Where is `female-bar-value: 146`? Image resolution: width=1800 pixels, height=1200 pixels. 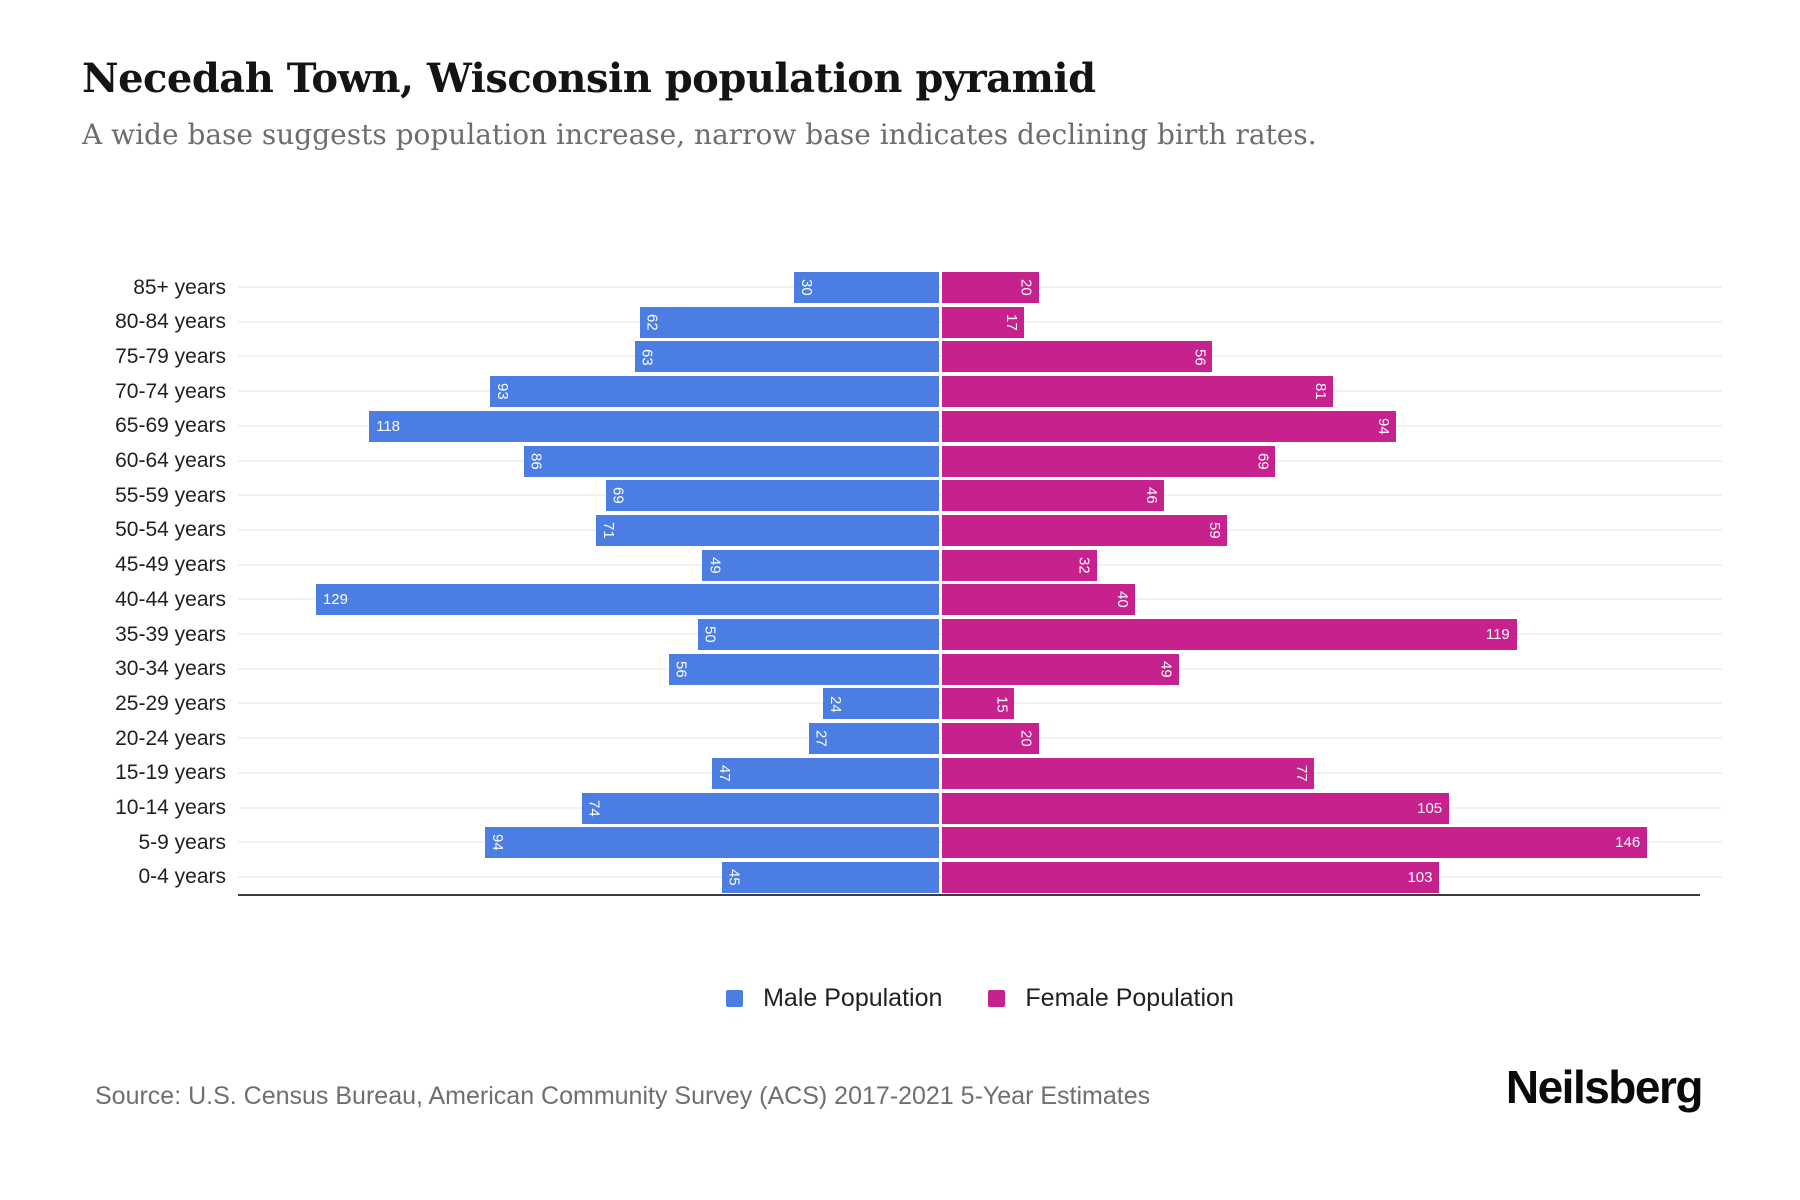
female-bar-value: 146 is located at coordinates (1628, 843).